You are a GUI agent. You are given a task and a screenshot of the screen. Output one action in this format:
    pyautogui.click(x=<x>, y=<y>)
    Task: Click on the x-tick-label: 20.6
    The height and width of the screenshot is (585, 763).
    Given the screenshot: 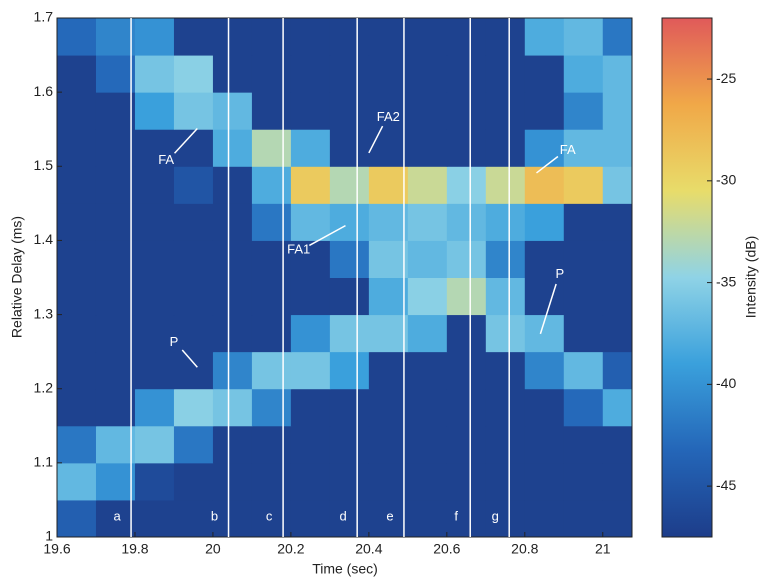 What is the action you would take?
    pyautogui.click(x=446, y=549)
    